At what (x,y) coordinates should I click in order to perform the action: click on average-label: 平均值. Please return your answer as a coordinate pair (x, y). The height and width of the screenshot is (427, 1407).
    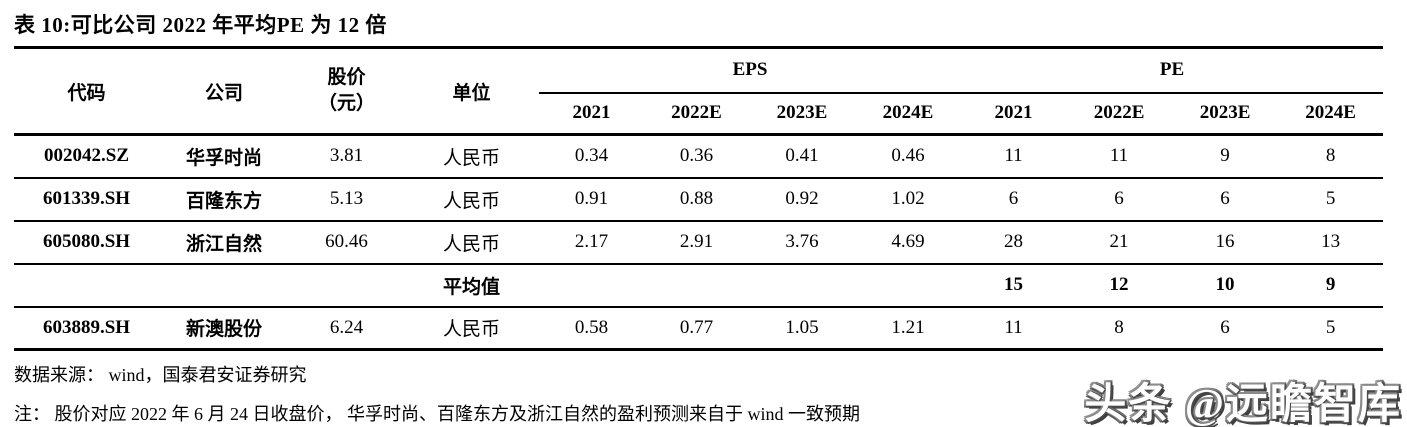
    Looking at the image, I should click on (471, 285).